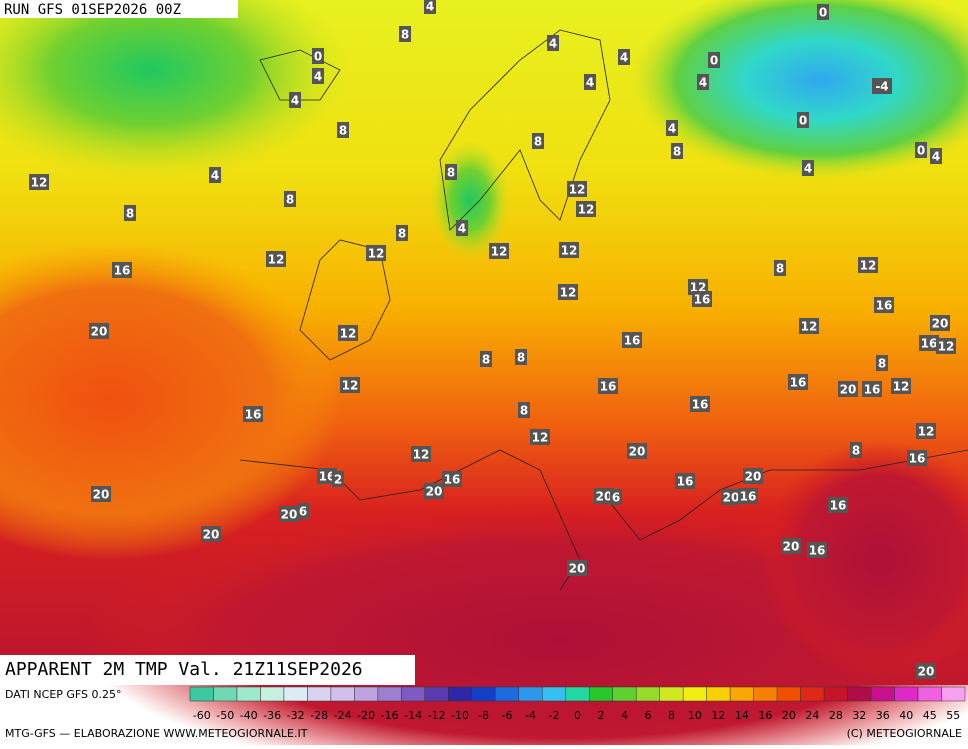 The height and width of the screenshot is (749, 968). What do you see at coordinates (765, 715) in the screenshot?
I see `colorbar-tick: 16` at bounding box center [765, 715].